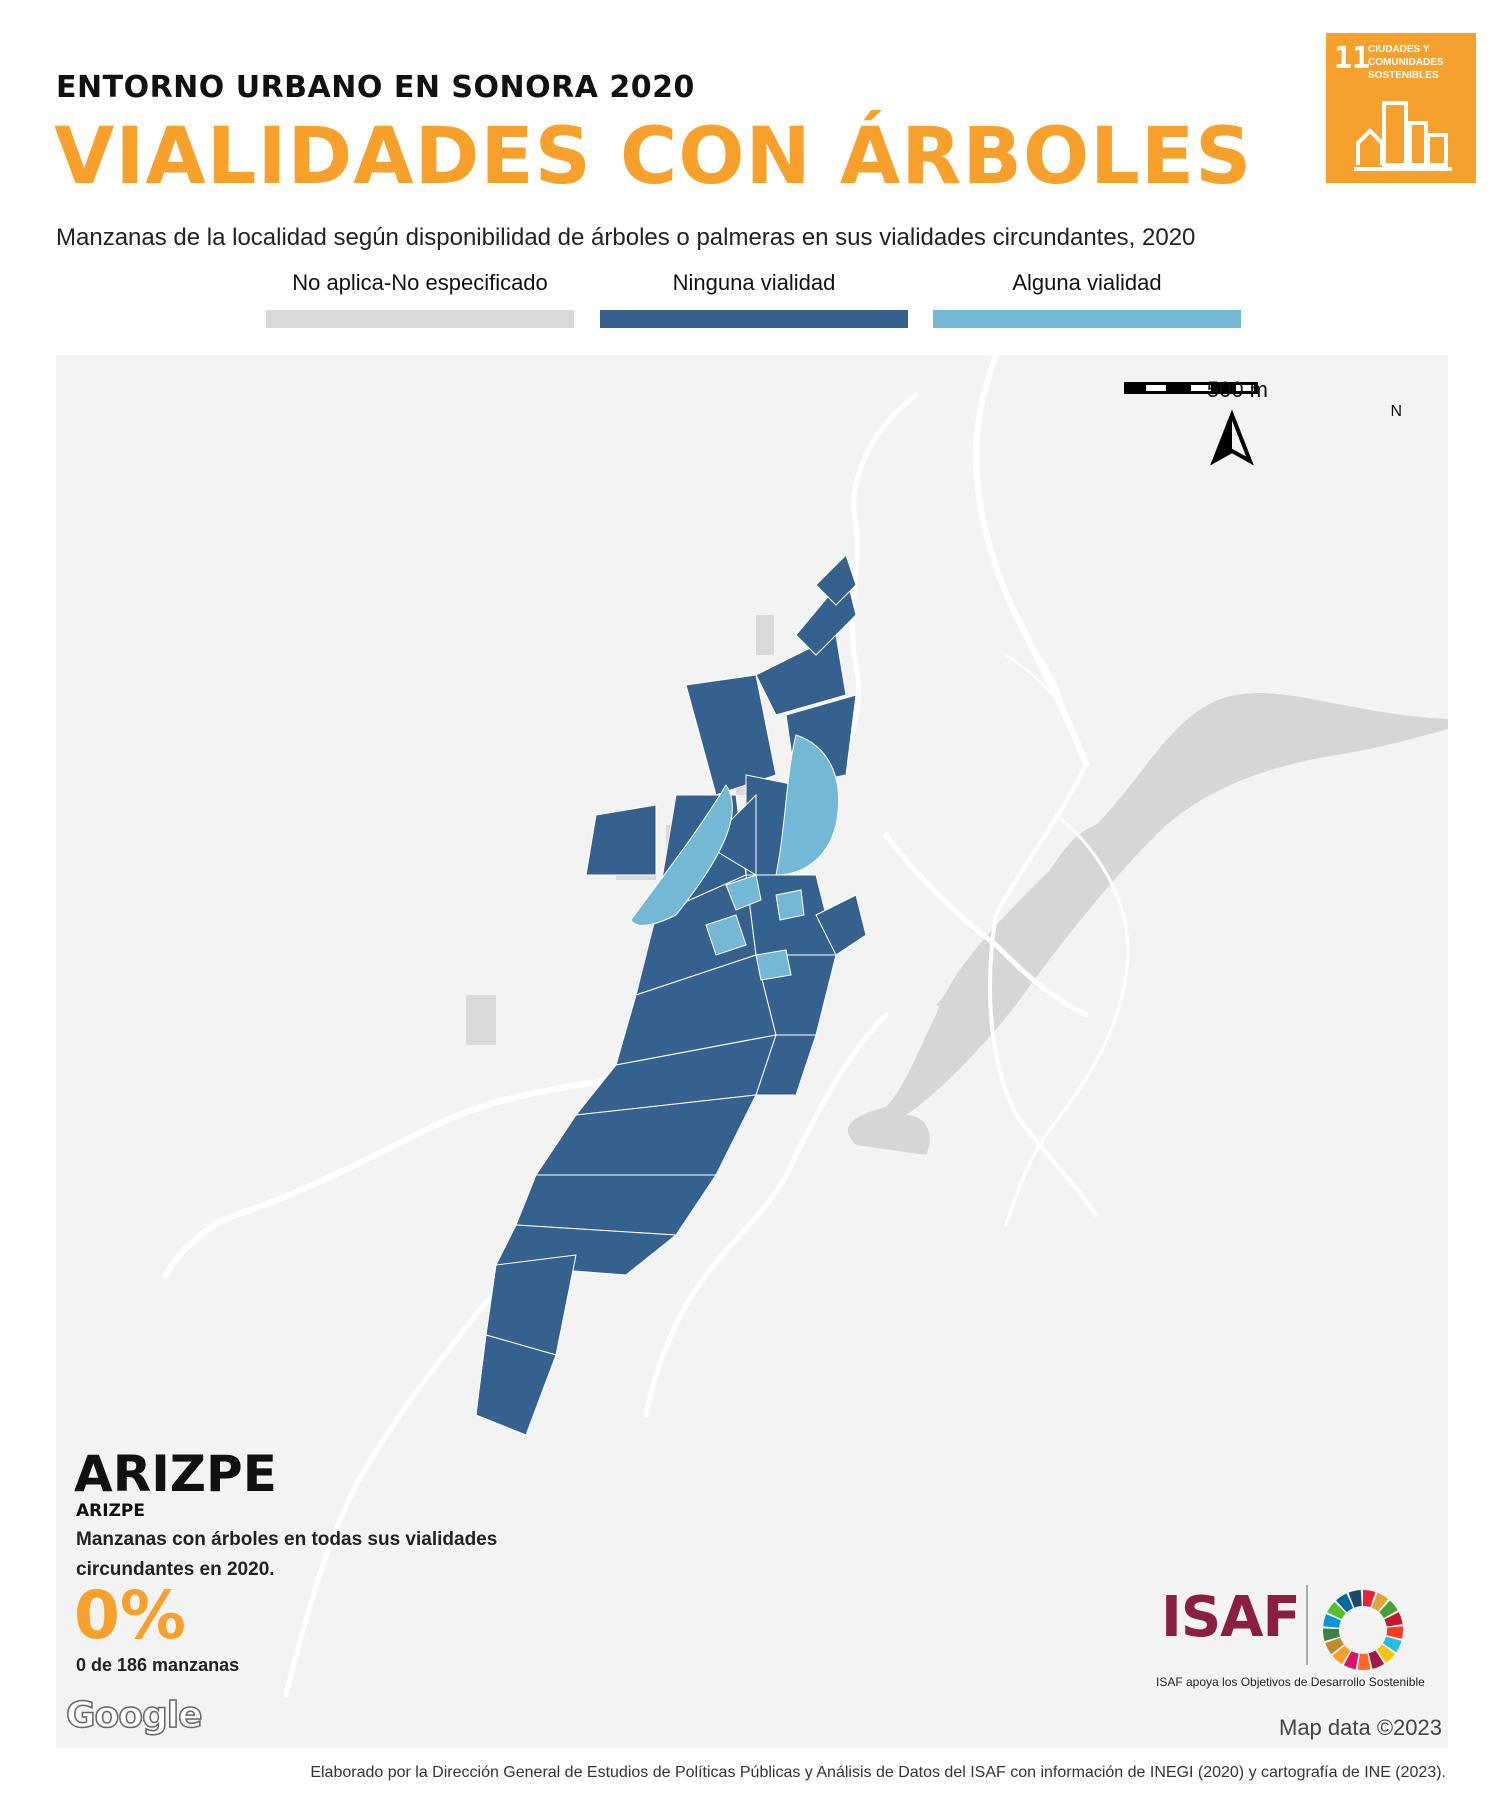  I want to click on isaf-logo-text: ISAF, so click(1231, 1617).